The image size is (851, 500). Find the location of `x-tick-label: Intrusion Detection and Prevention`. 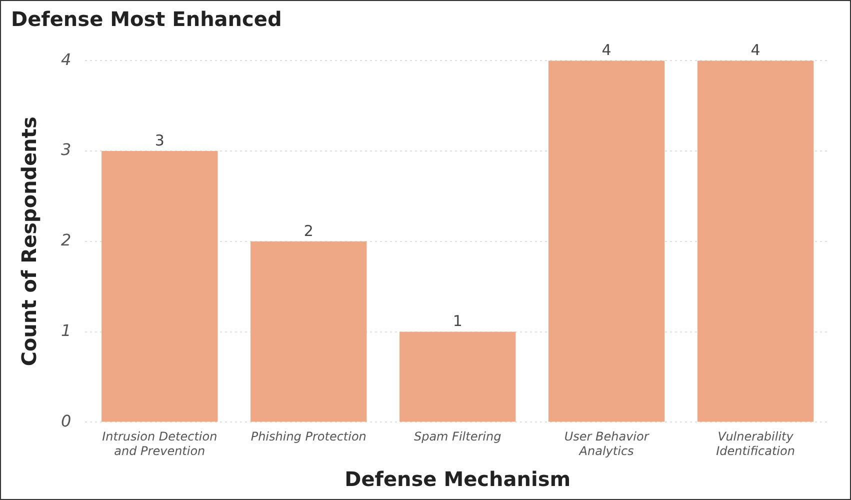

x-tick-label: Intrusion Detection and Prevention is located at coordinates (160, 444).